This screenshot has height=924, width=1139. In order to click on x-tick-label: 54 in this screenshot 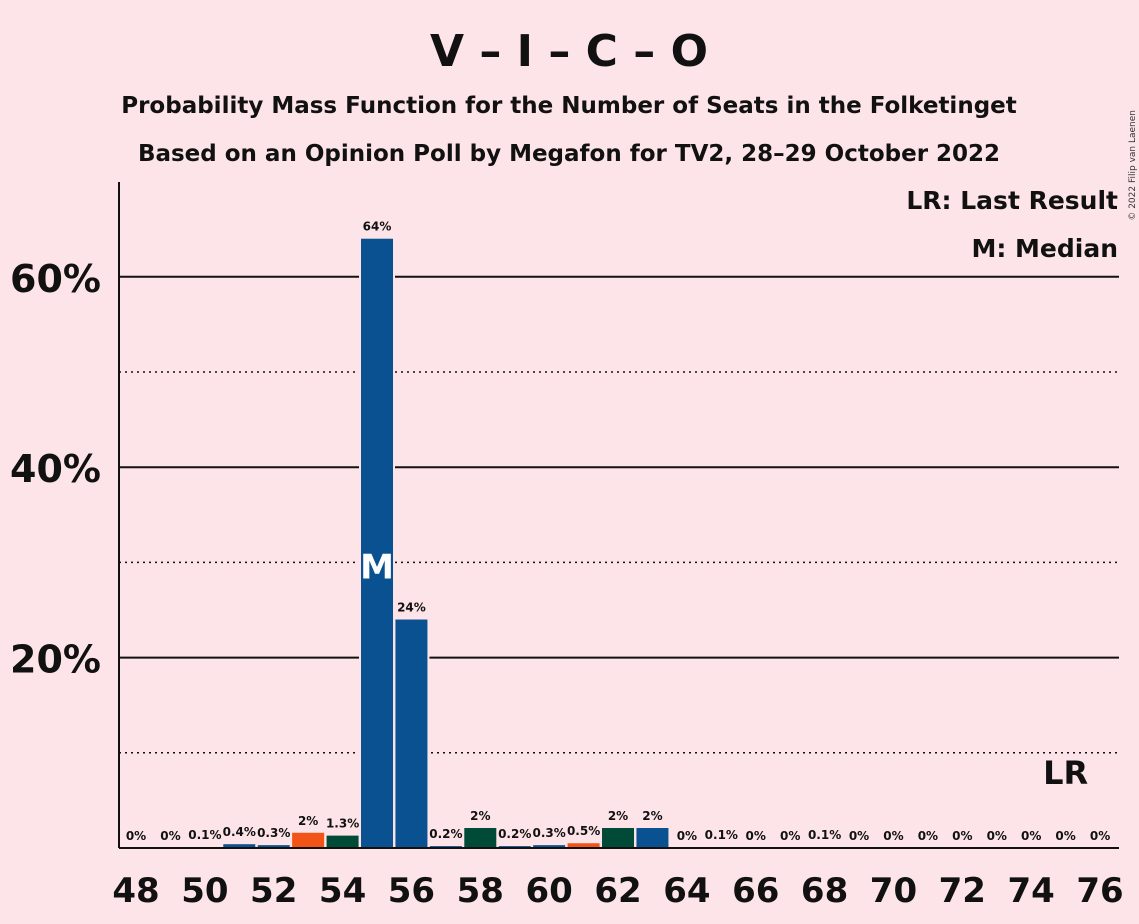, I will do `click(342, 891)`.